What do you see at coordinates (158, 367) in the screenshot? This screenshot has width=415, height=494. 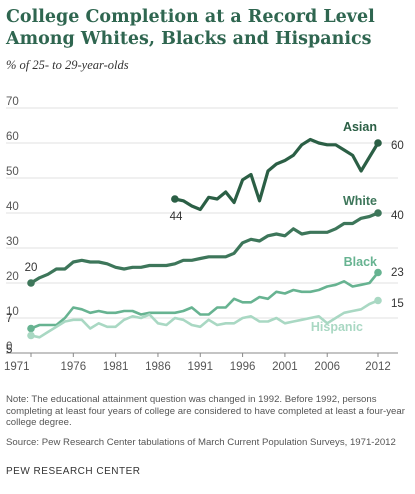 I see `x-tick-label: 1986` at bounding box center [158, 367].